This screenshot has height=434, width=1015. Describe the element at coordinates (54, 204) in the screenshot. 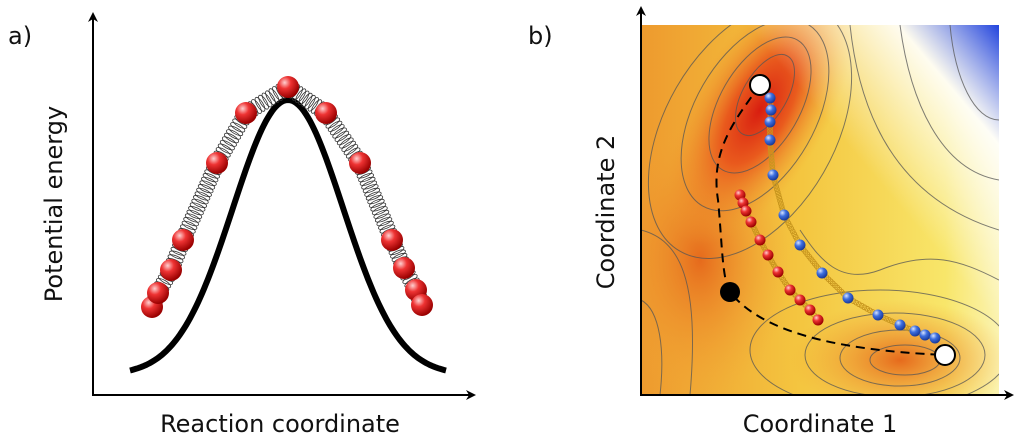

I see `y-axis-label: Potential energy` at that location.